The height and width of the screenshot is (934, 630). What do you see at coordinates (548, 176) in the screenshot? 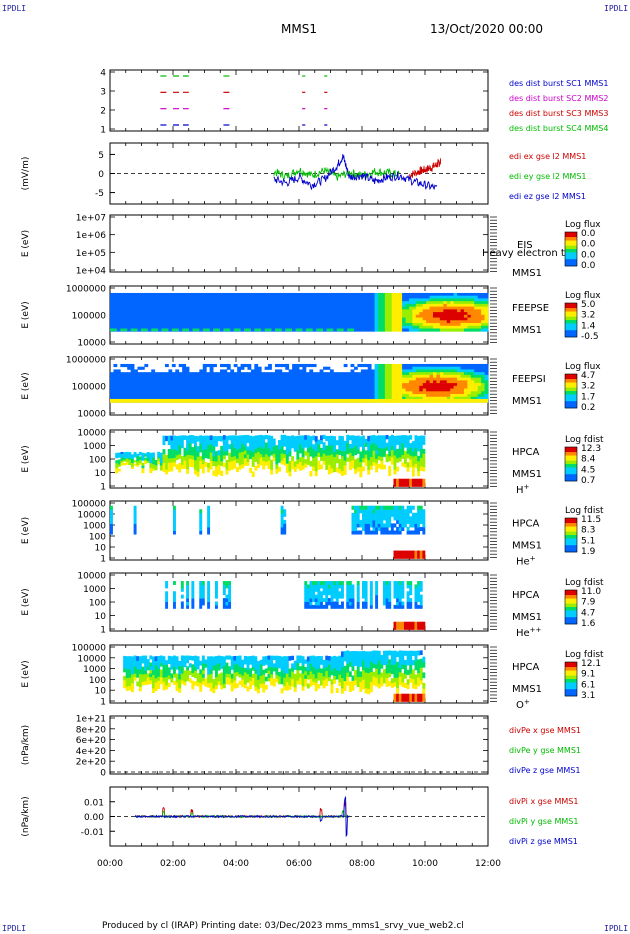
I see `legend-edi: edi ey gse l2 MMS1` at bounding box center [548, 176].